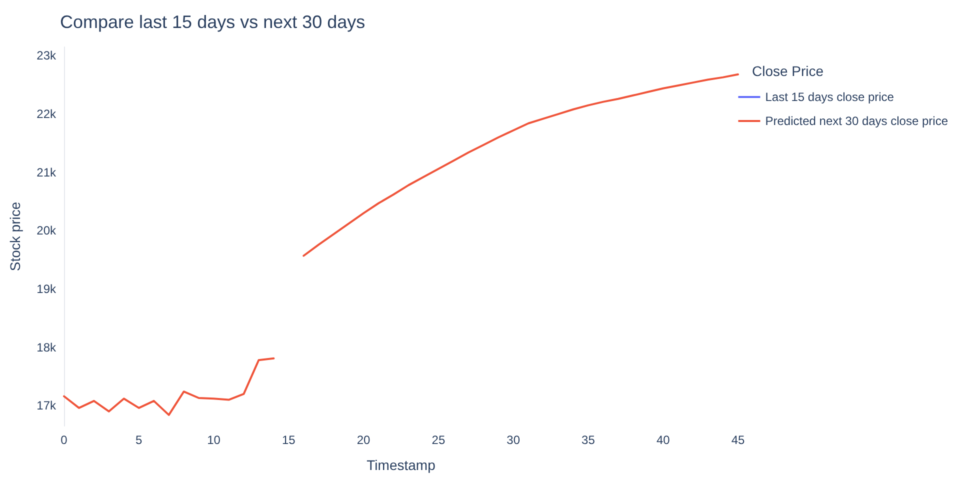 The image size is (958, 484). I want to click on y-tick-label: 21k, so click(46, 172).